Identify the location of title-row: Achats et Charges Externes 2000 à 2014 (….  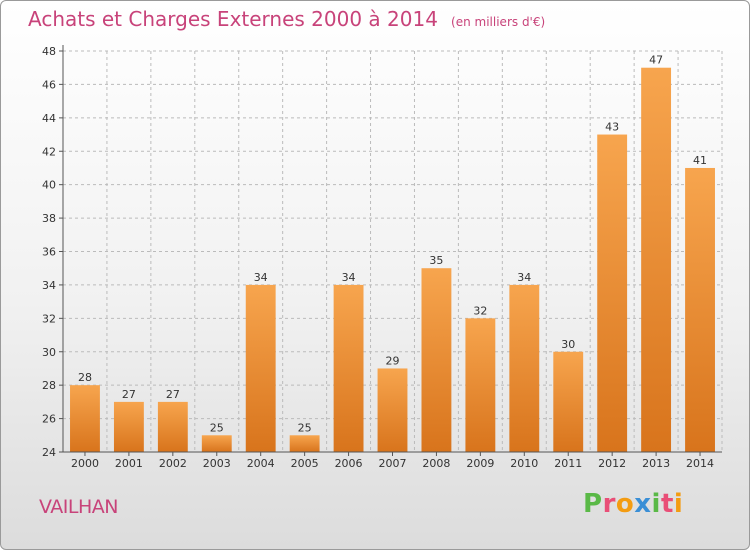
(286, 19).